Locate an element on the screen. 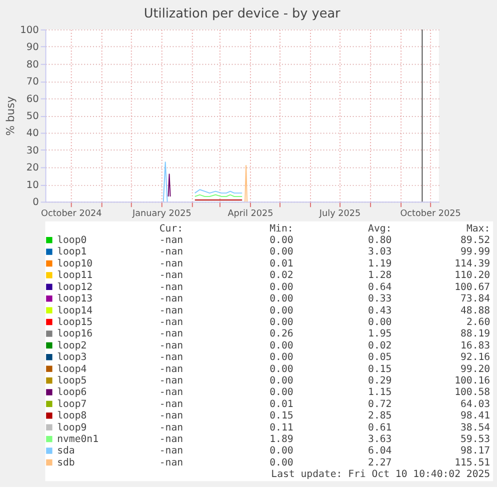 The image size is (497, 503). text: 0.26 is located at coordinates (282, 334).